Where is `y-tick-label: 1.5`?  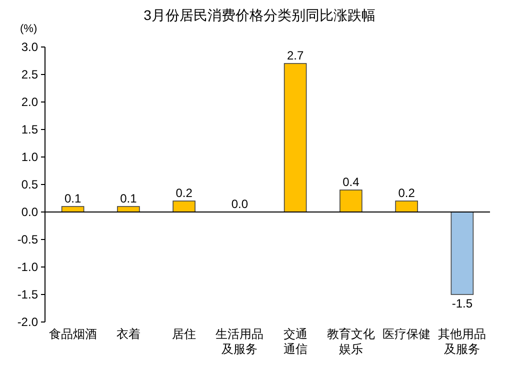 y-tick-label: 1.5 is located at coordinates (29, 129).